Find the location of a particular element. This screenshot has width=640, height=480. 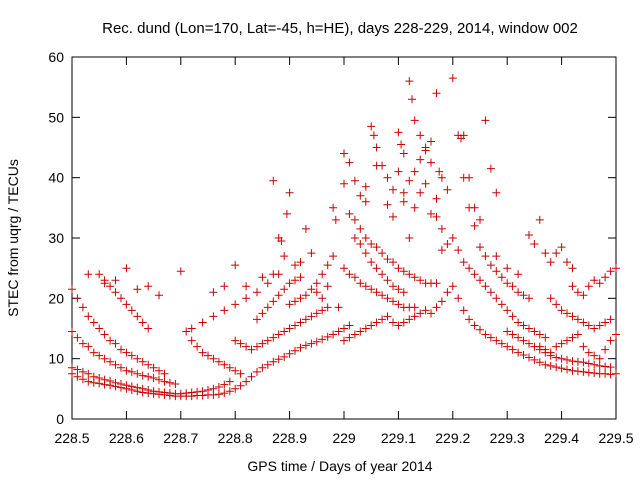

x-tick-label: 228.5 is located at coordinates (71, 438).